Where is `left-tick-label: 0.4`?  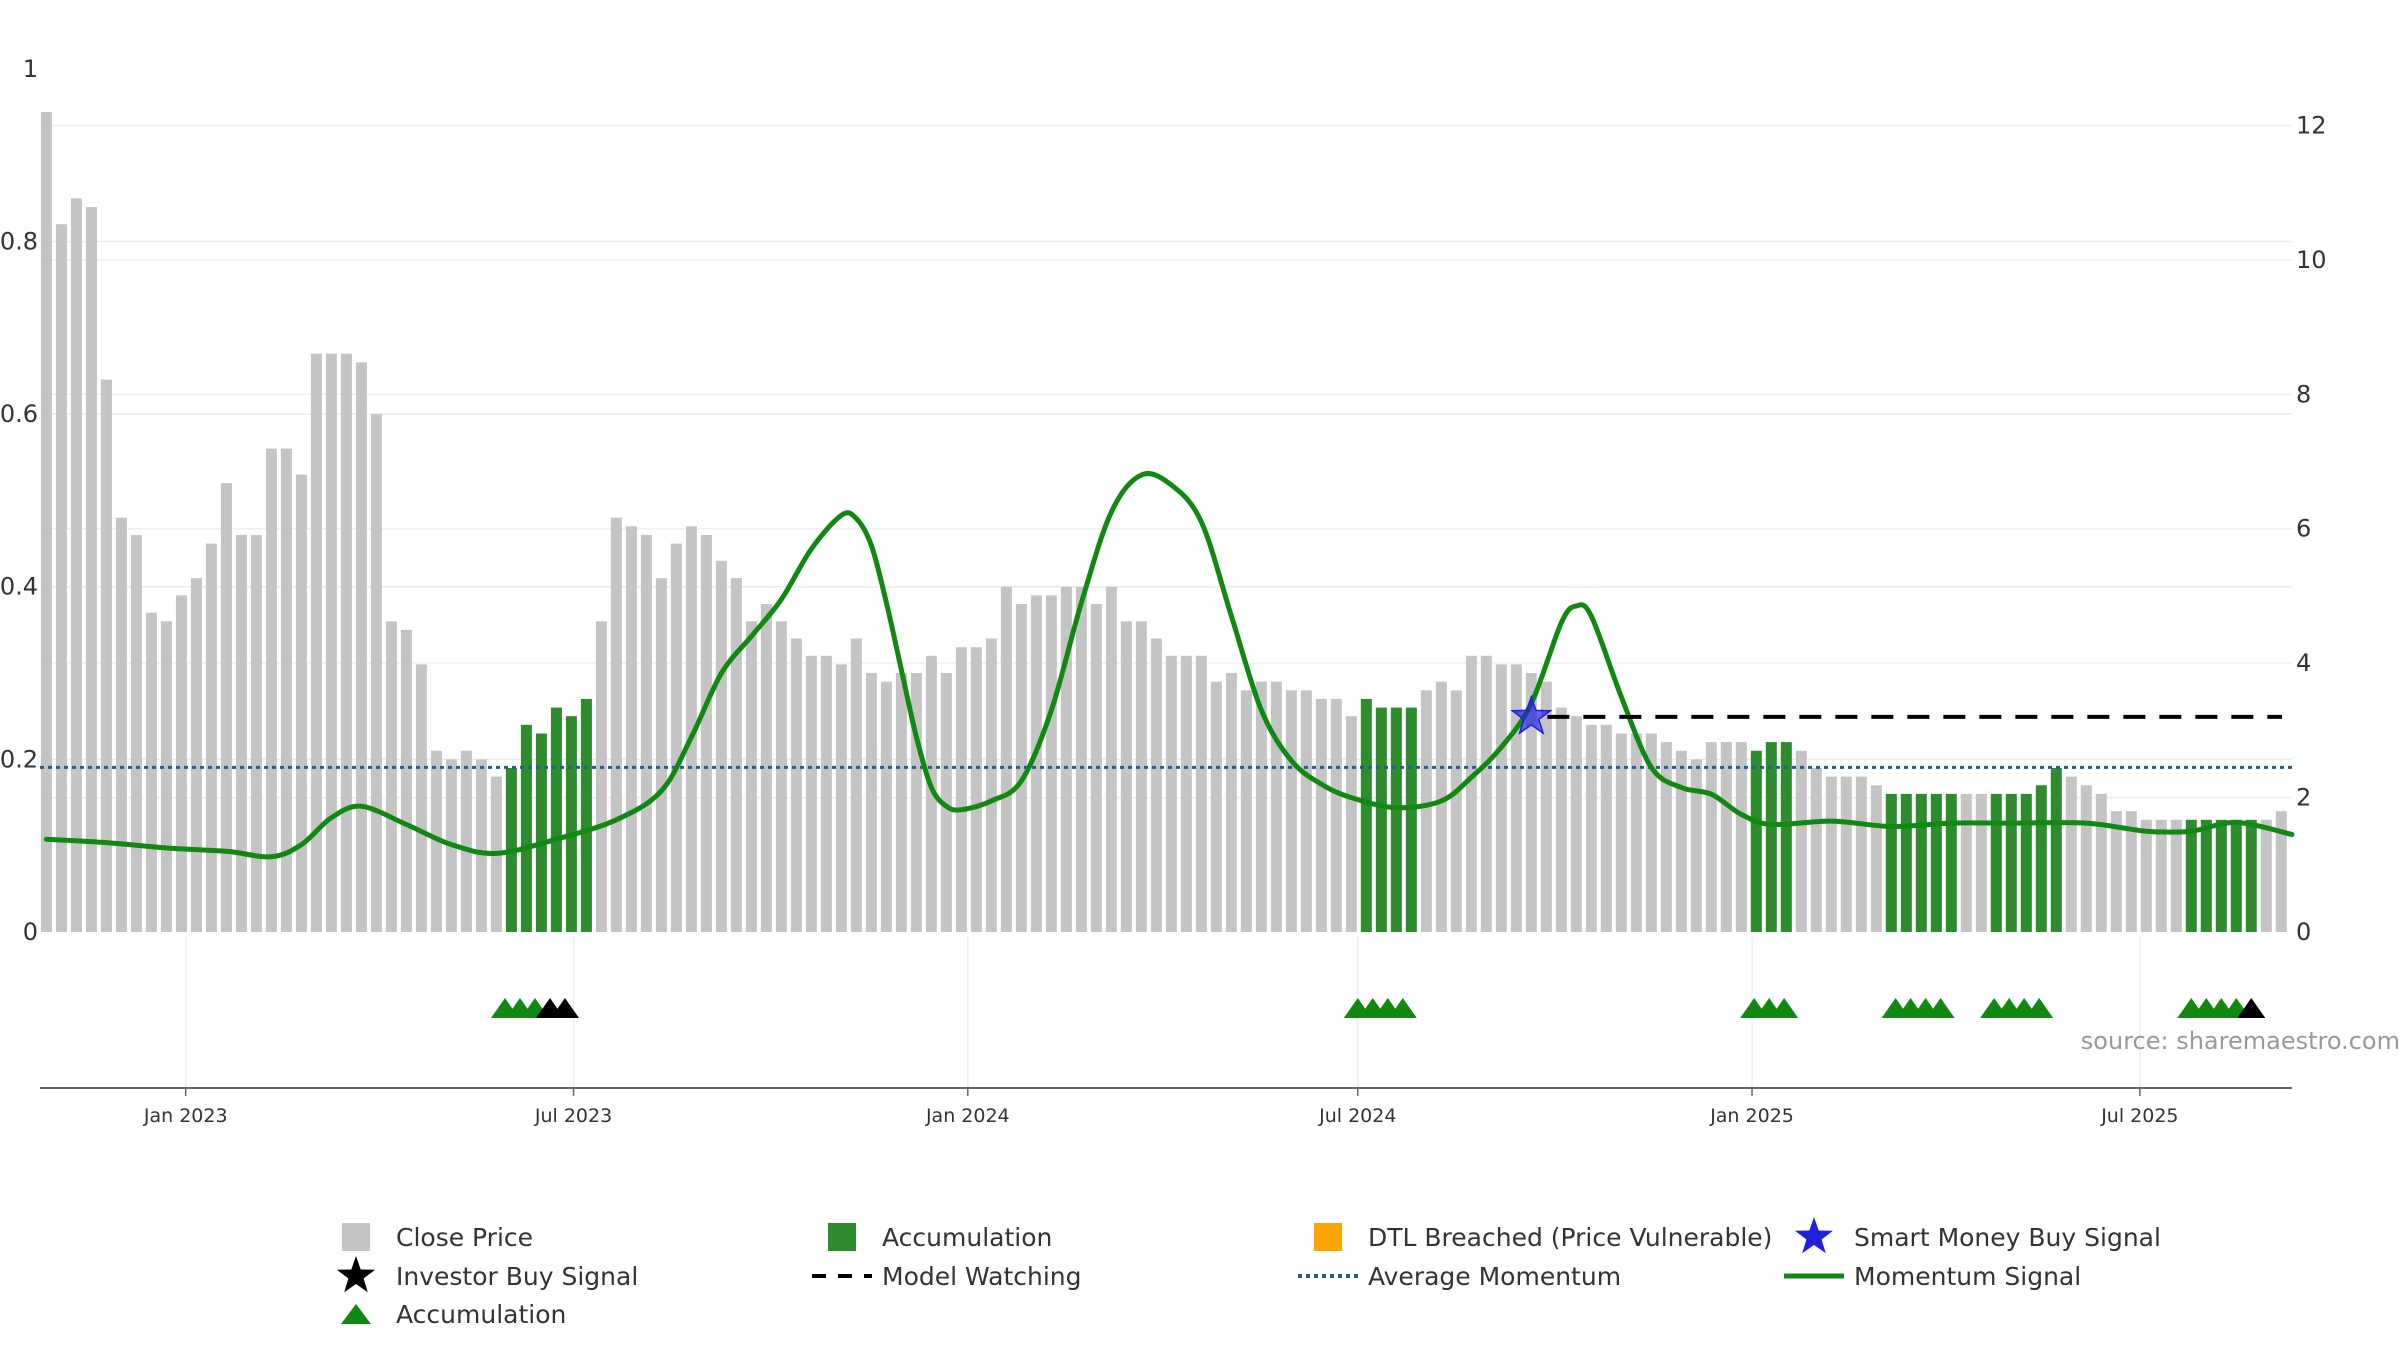
left-tick-label: 0.4 is located at coordinates (19, 587).